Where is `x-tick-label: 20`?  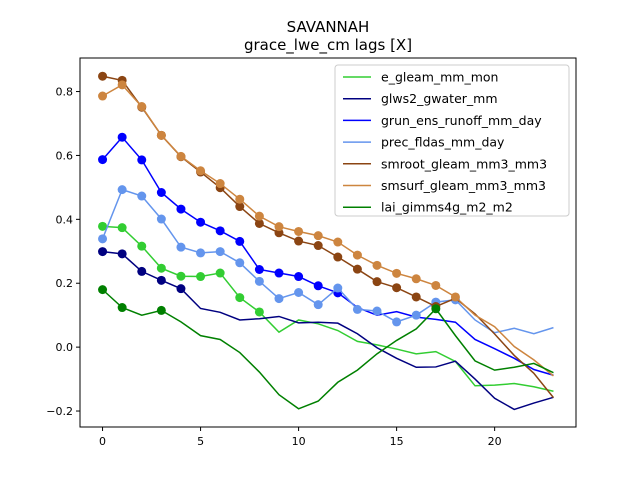 x-tick-label: 20 is located at coordinates (495, 441).